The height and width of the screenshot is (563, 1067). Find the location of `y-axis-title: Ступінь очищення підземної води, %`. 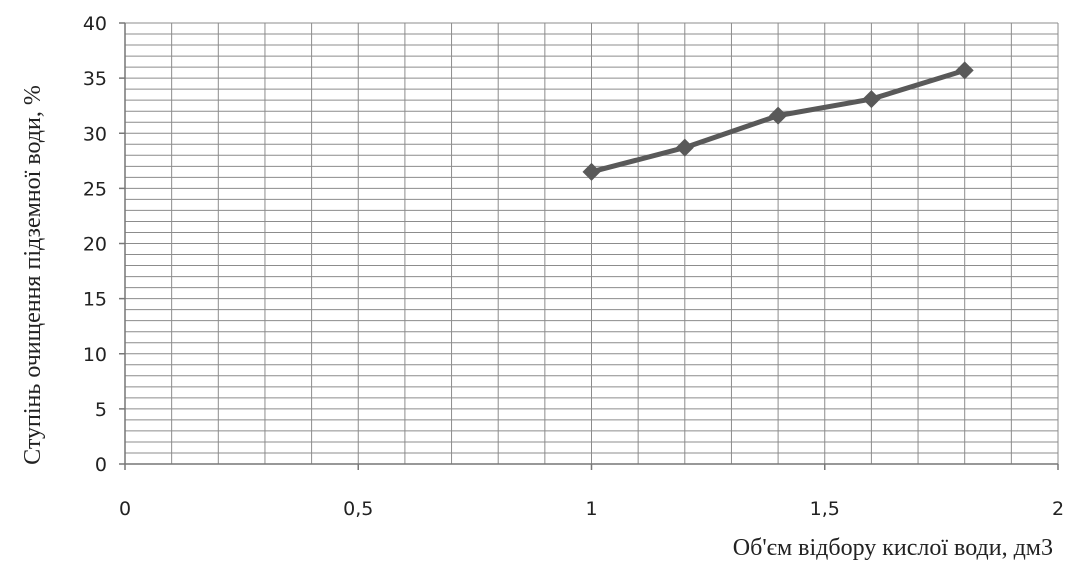

y-axis-title: Ступінь очищення підземної води, % is located at coordinates (33, 275).